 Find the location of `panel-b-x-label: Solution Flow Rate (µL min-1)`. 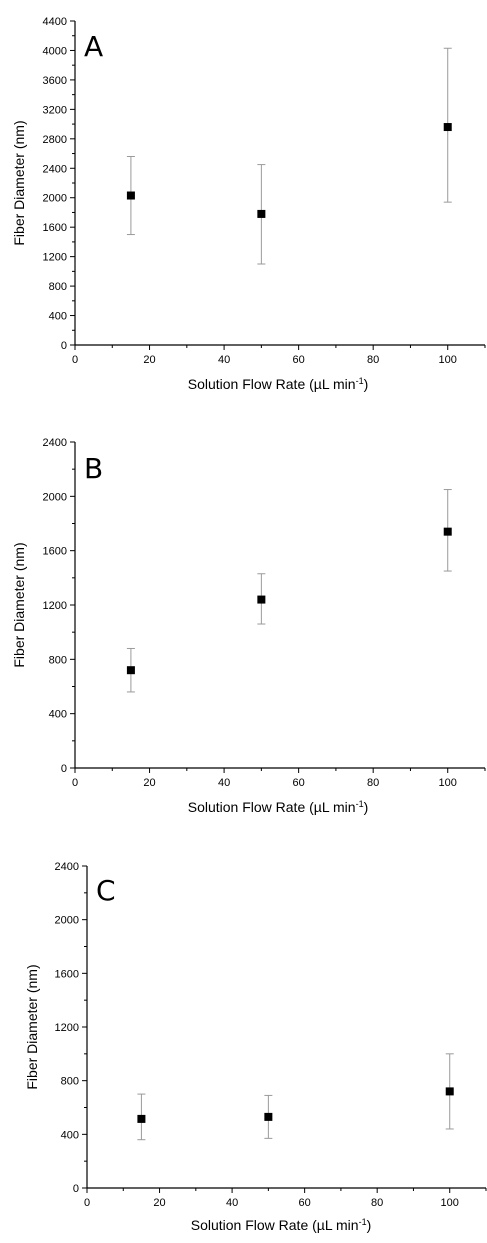

panel-b-x-label: Solution Flow Rate (µL min-1) is located at coordinates (278, 807).